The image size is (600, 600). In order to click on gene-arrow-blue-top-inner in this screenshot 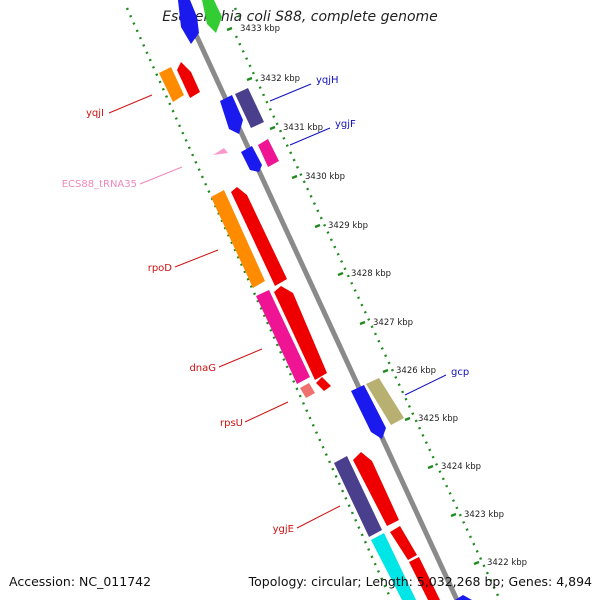, I will do `click(188, 22)`.